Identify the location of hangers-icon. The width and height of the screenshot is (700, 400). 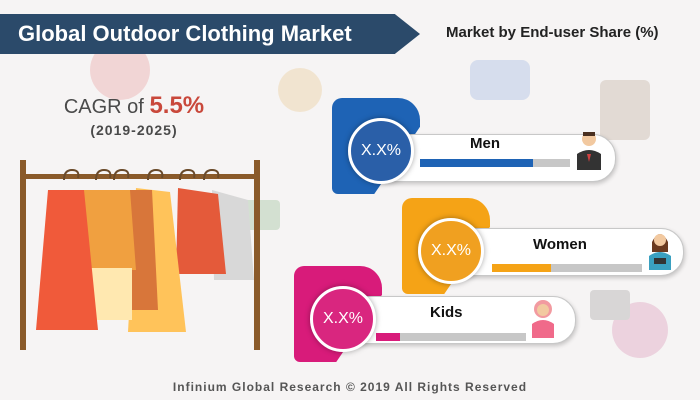
(141, 174).